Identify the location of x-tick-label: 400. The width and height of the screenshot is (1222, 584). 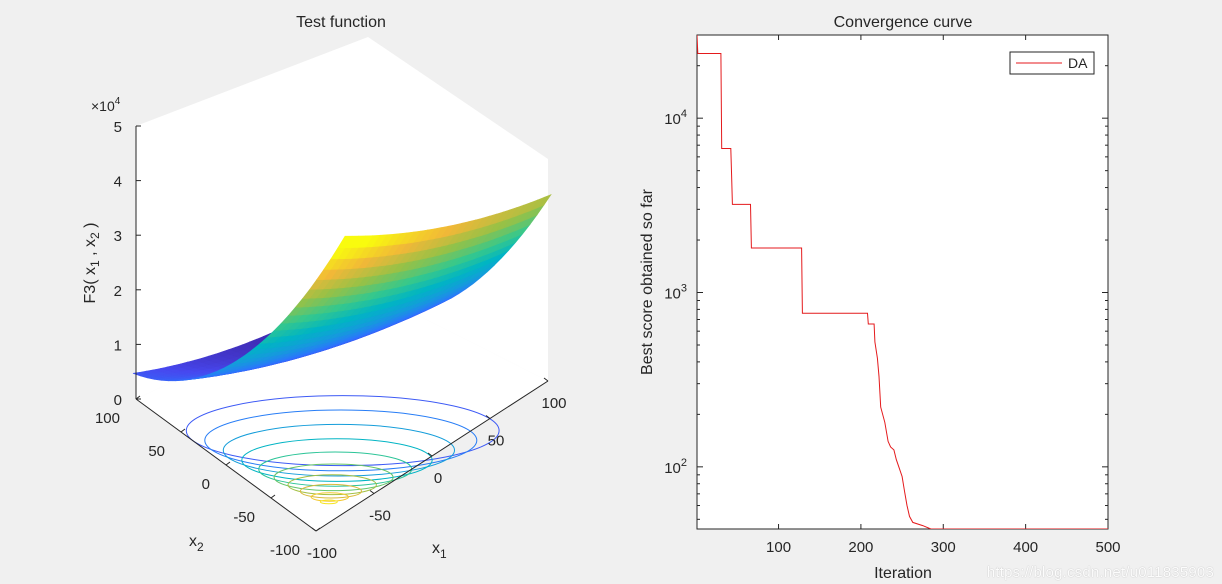
(1025, 547).